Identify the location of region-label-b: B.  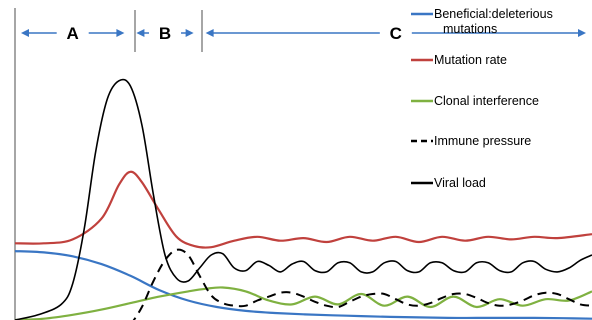
(165, 33).